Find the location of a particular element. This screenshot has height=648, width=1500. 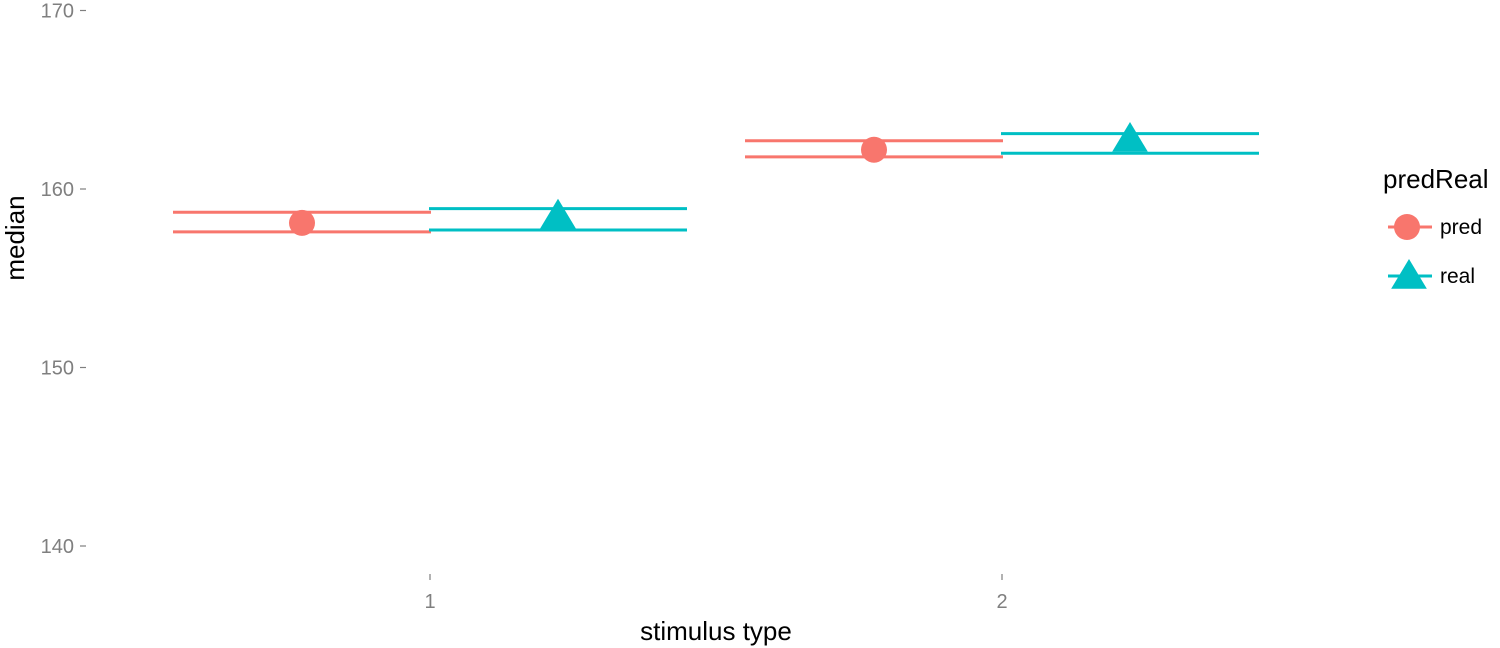

y-tick-label: 140 is located at coordinates (57, 547).